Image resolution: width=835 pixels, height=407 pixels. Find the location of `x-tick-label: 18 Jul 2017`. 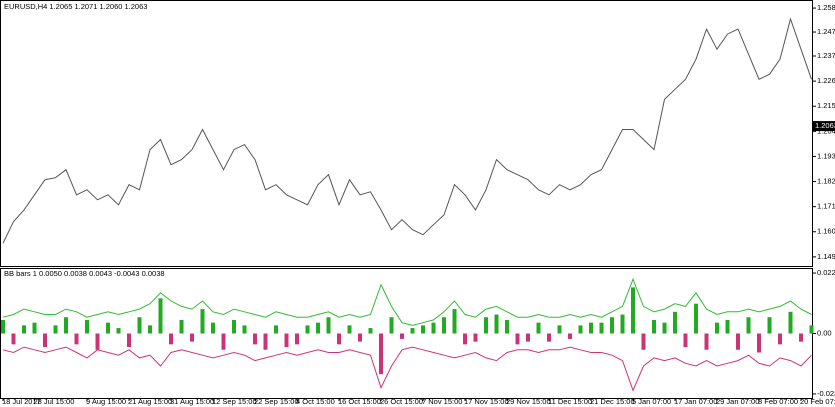

x-tick-label: 18 Jul 2017 is located at coordinates (21, 401).